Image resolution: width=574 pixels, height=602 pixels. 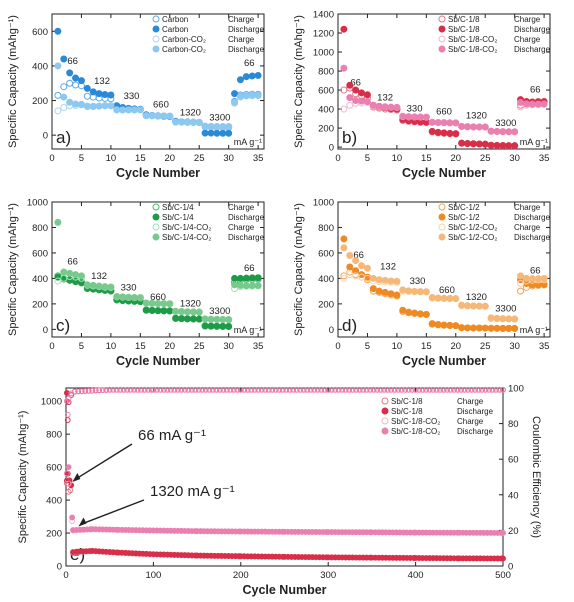 I want to click on y2-tick-label: 100, so click(x=516, y=389).